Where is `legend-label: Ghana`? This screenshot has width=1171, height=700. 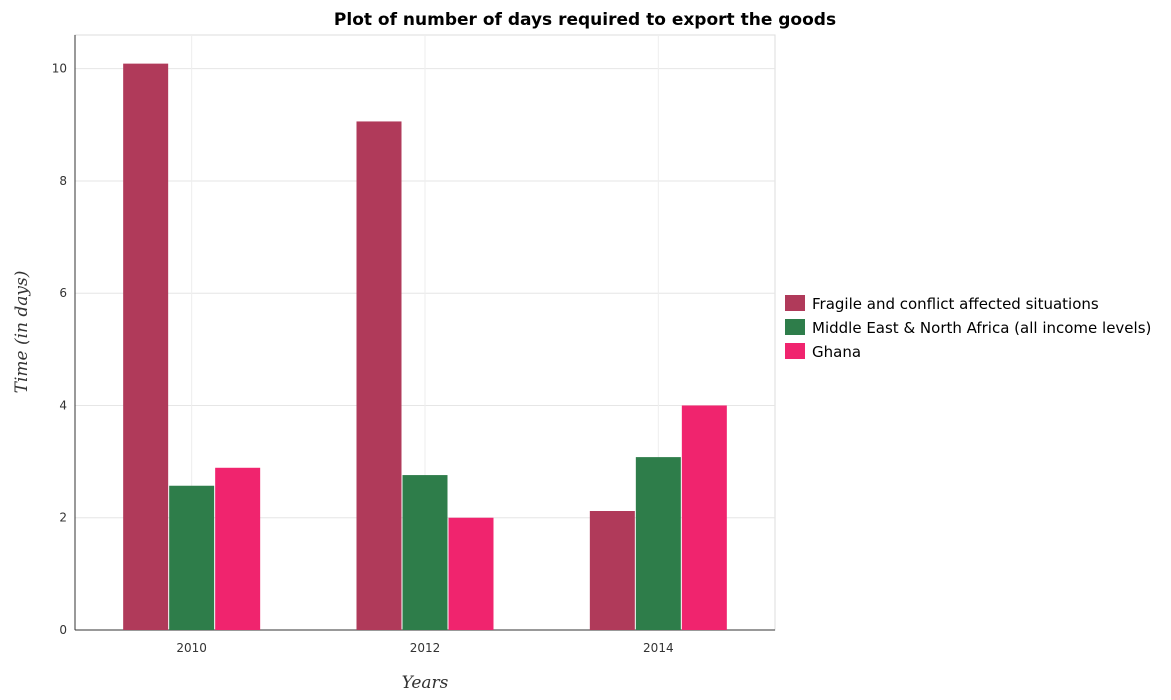
legend-label: Ghana is located at coordinates (836, 352).